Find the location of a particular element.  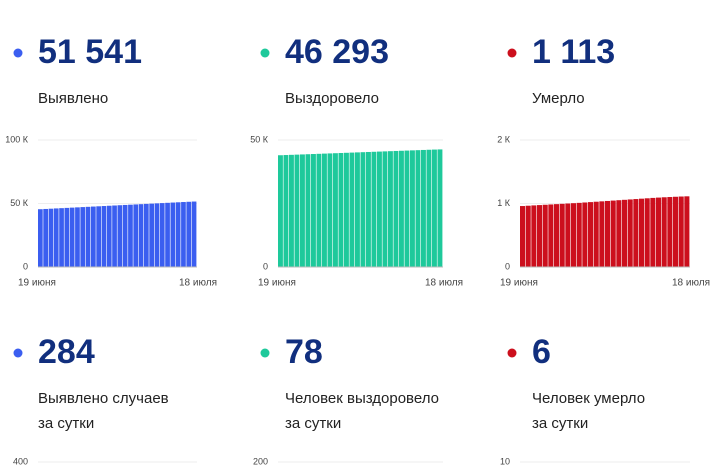

y-tick-label: 2 К is located at coordinates (504, 139).